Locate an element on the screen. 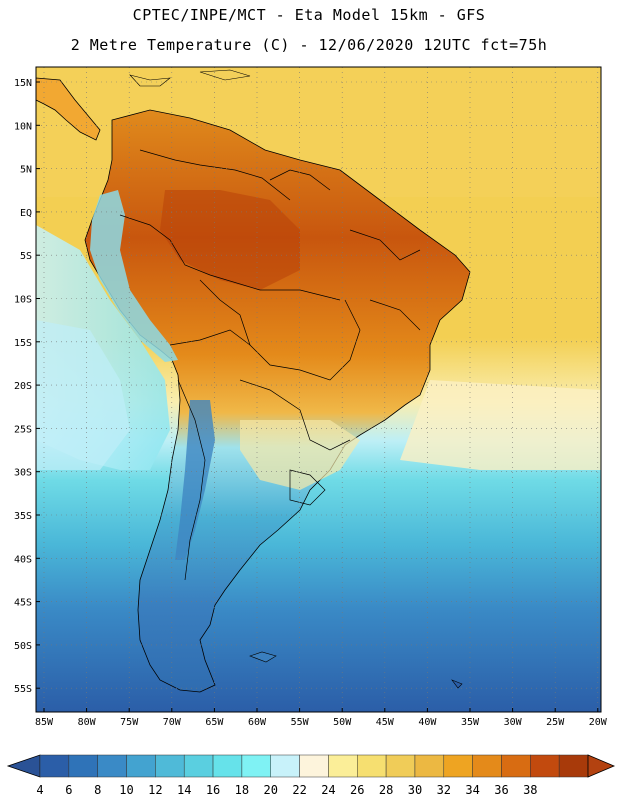  longitude-label: 85W is located at coordinates (44, 722).